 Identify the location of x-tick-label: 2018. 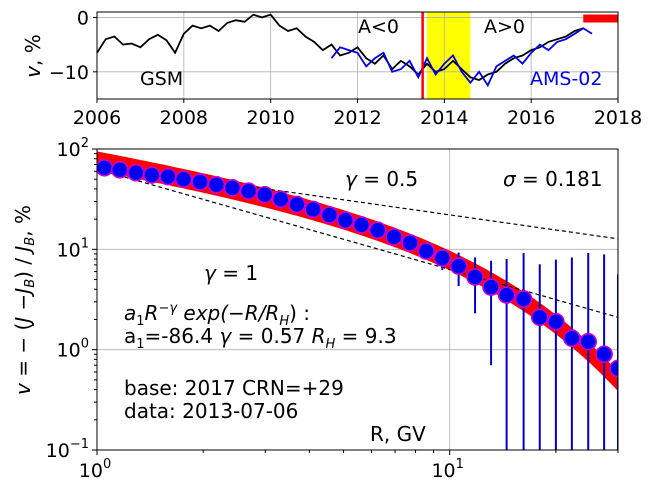
(618, 118).